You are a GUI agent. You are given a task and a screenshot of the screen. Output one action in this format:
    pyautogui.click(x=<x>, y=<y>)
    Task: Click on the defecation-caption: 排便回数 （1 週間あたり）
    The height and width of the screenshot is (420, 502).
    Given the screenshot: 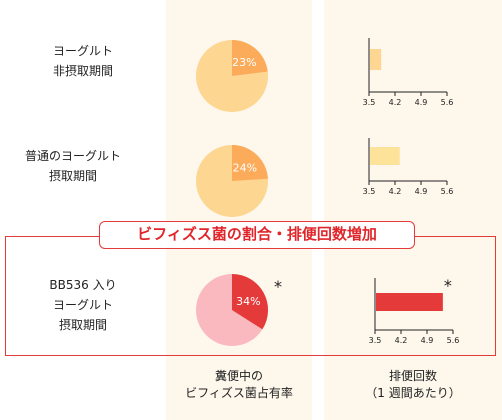 What is the action you would take?
    pyautogui.click(x=413, y=385)
    